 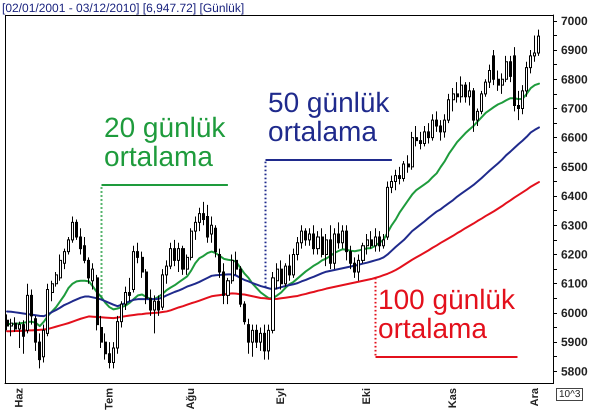 I want to click on x-tick-label: Tem, so click(x=109, y=399).